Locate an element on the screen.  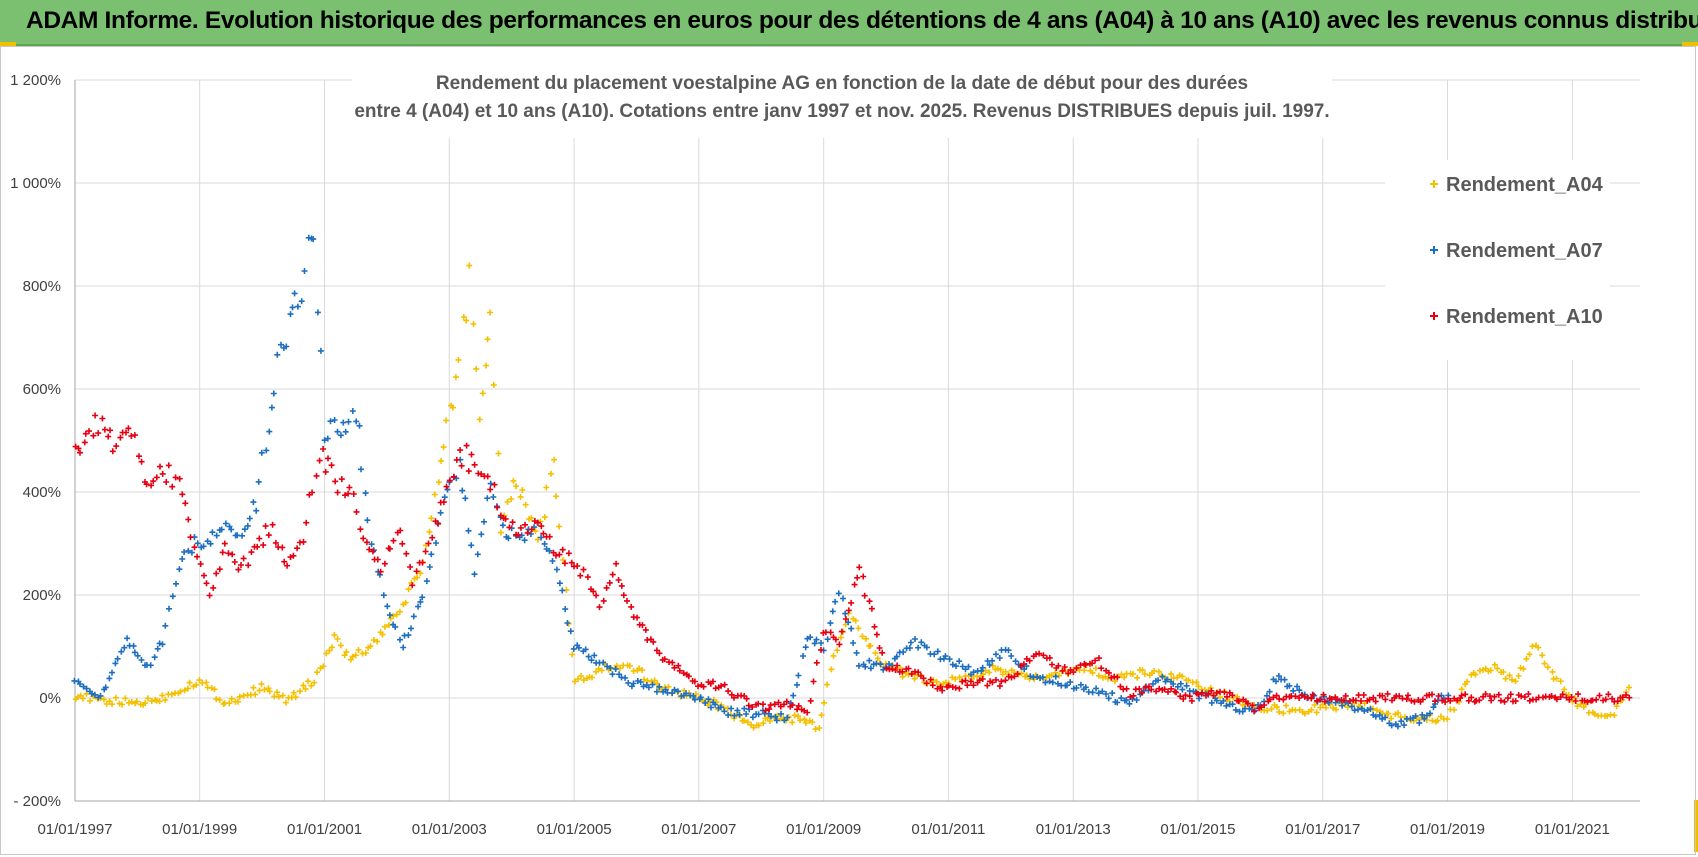
y-tick-label: 200% is located at coordinates (42, 595).